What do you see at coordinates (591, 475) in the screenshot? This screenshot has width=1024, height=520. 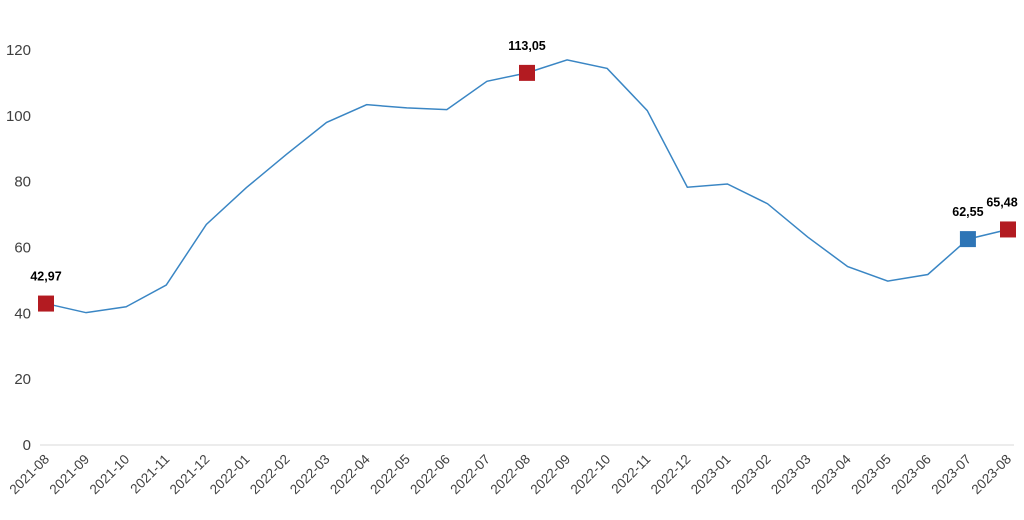 I see `x-tick-label: 2022-10` at bounding box center [591, 475].